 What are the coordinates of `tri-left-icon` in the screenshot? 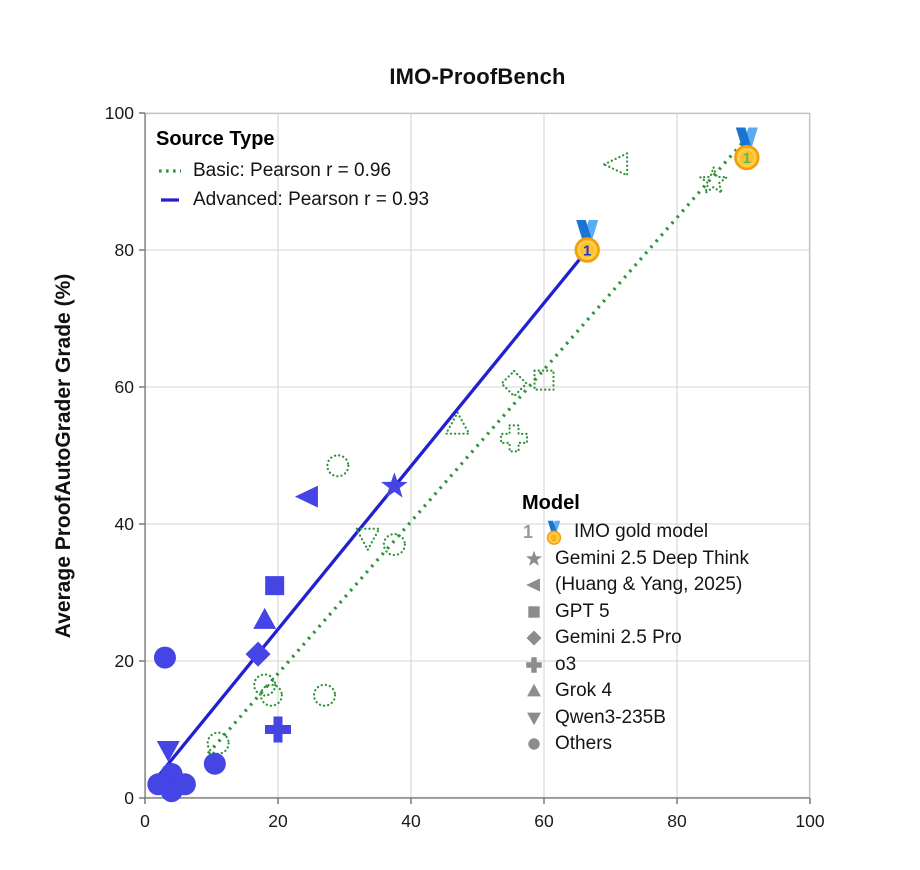 It's located at (534, 585).